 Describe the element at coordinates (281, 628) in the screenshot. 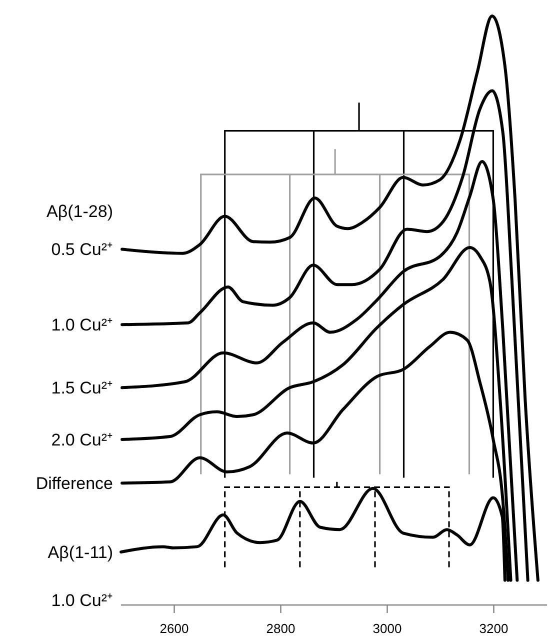

I see `x-tick-label: 2800` at that location.